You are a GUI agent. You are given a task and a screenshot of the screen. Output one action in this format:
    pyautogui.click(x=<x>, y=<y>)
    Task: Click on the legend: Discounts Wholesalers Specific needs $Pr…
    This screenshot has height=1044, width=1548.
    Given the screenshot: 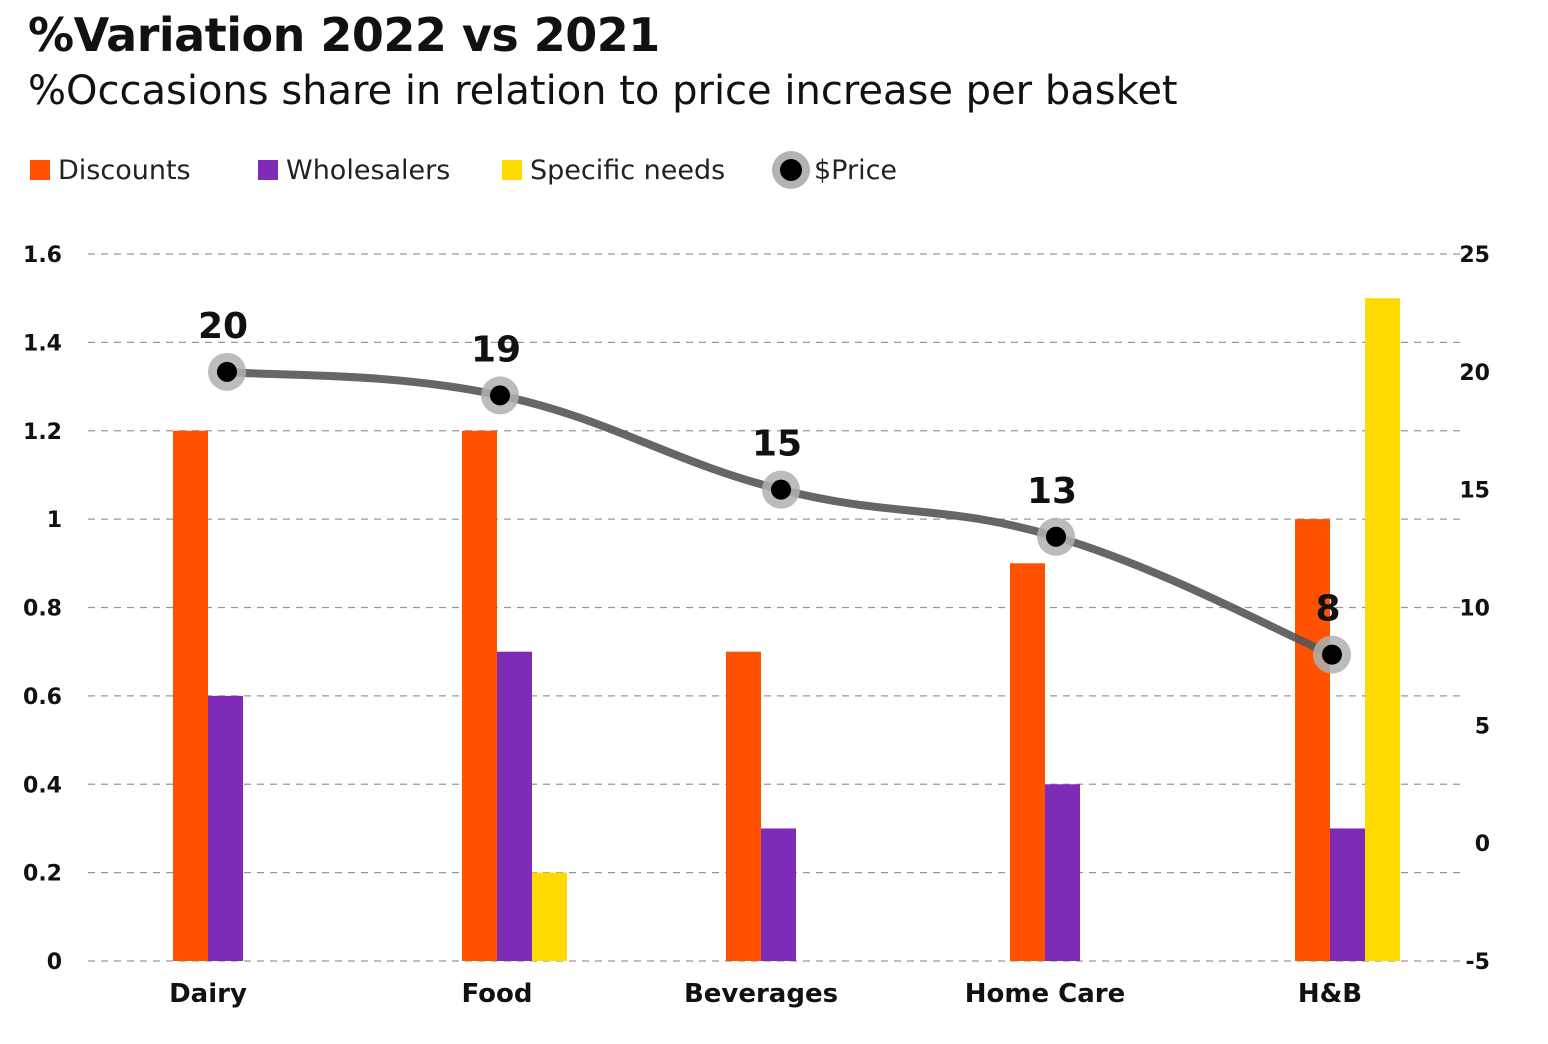 What is the action you would take?
    pyautogui.click(x=530, y=170)
    